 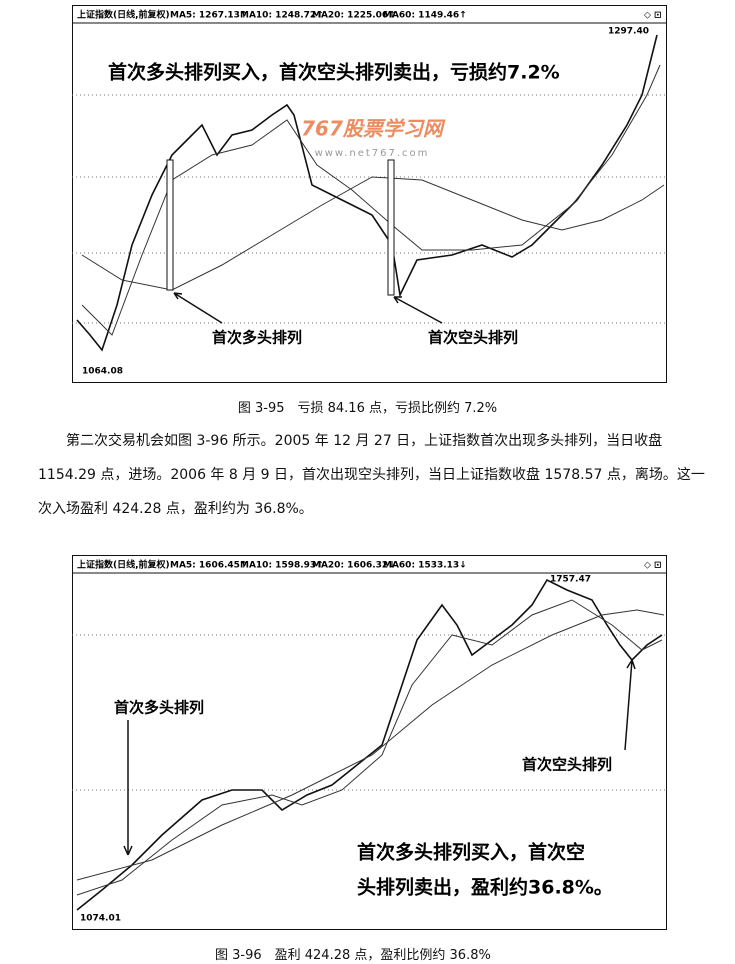 I want to click on header-label: MA60: 1533.13↓, so click(x=425, y=566).